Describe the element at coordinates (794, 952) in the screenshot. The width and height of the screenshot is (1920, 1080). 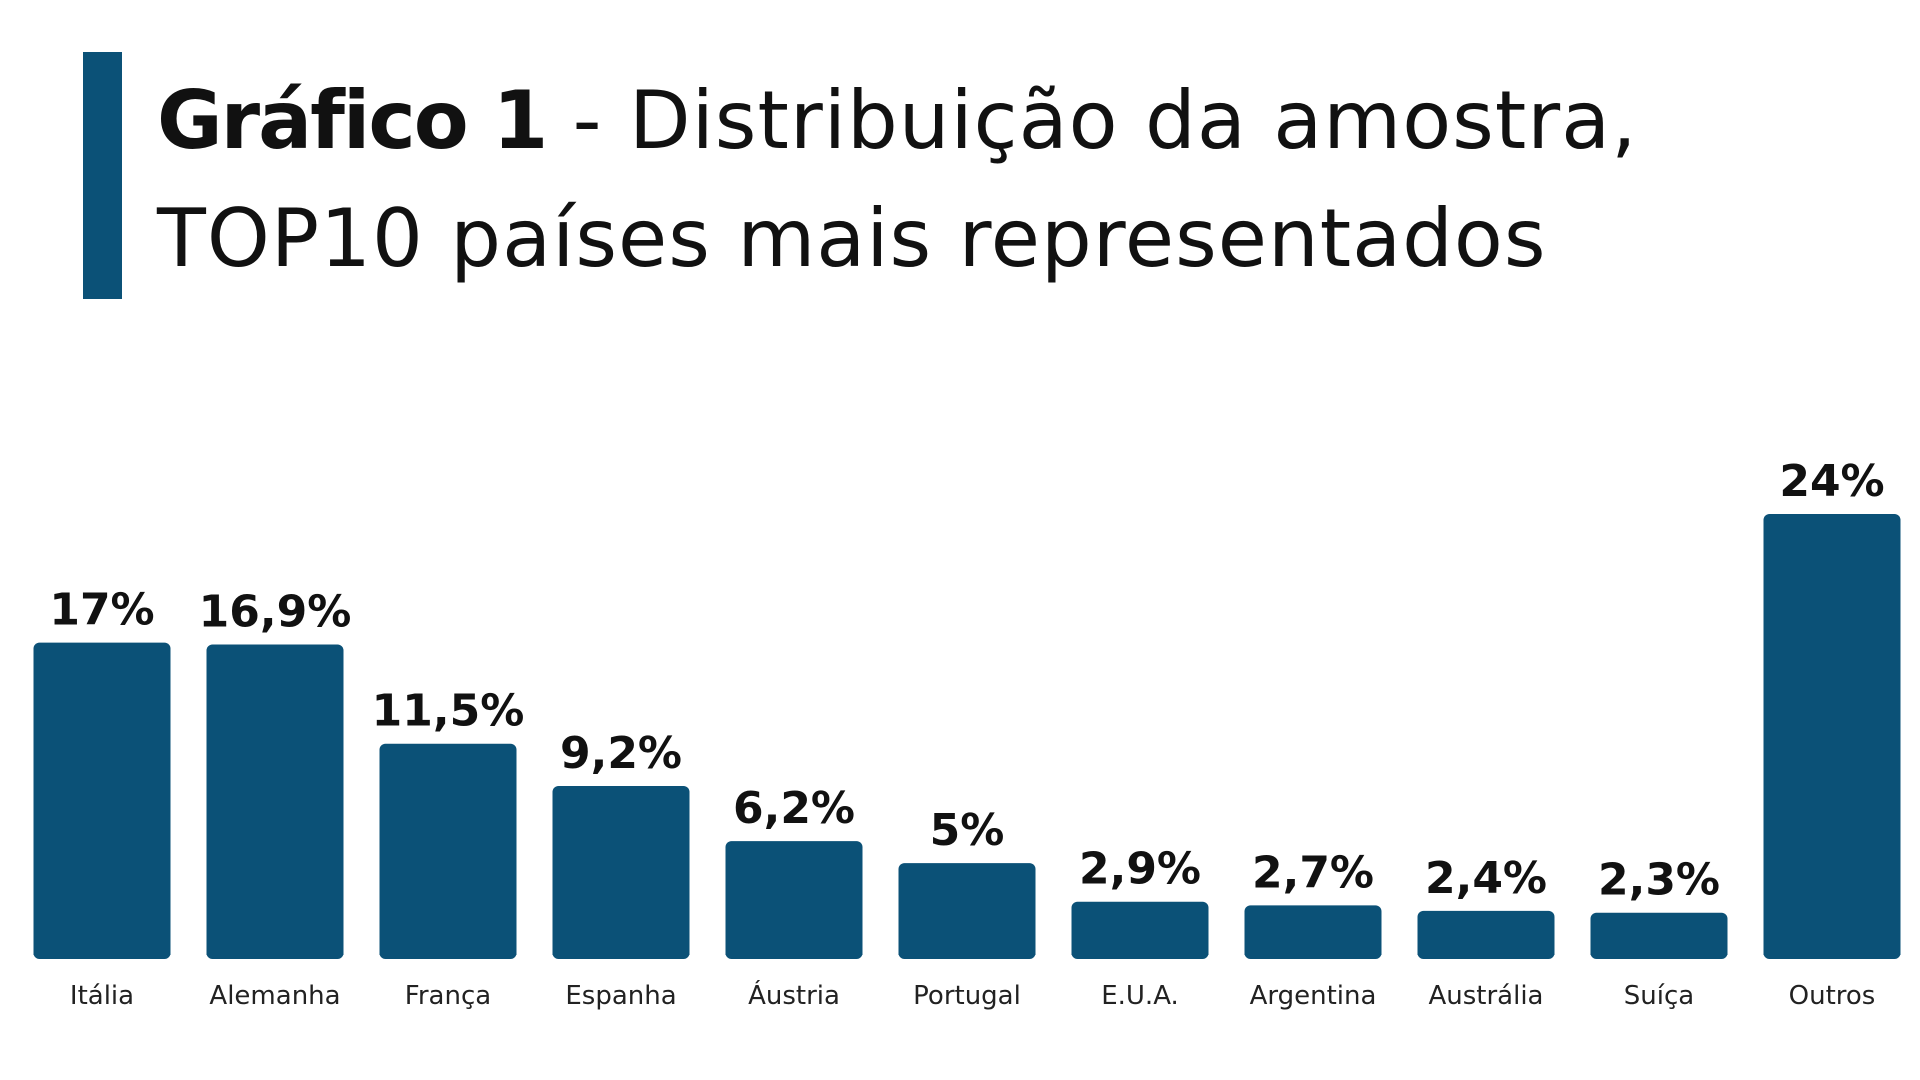
I see `bar-base-austria` at that location.